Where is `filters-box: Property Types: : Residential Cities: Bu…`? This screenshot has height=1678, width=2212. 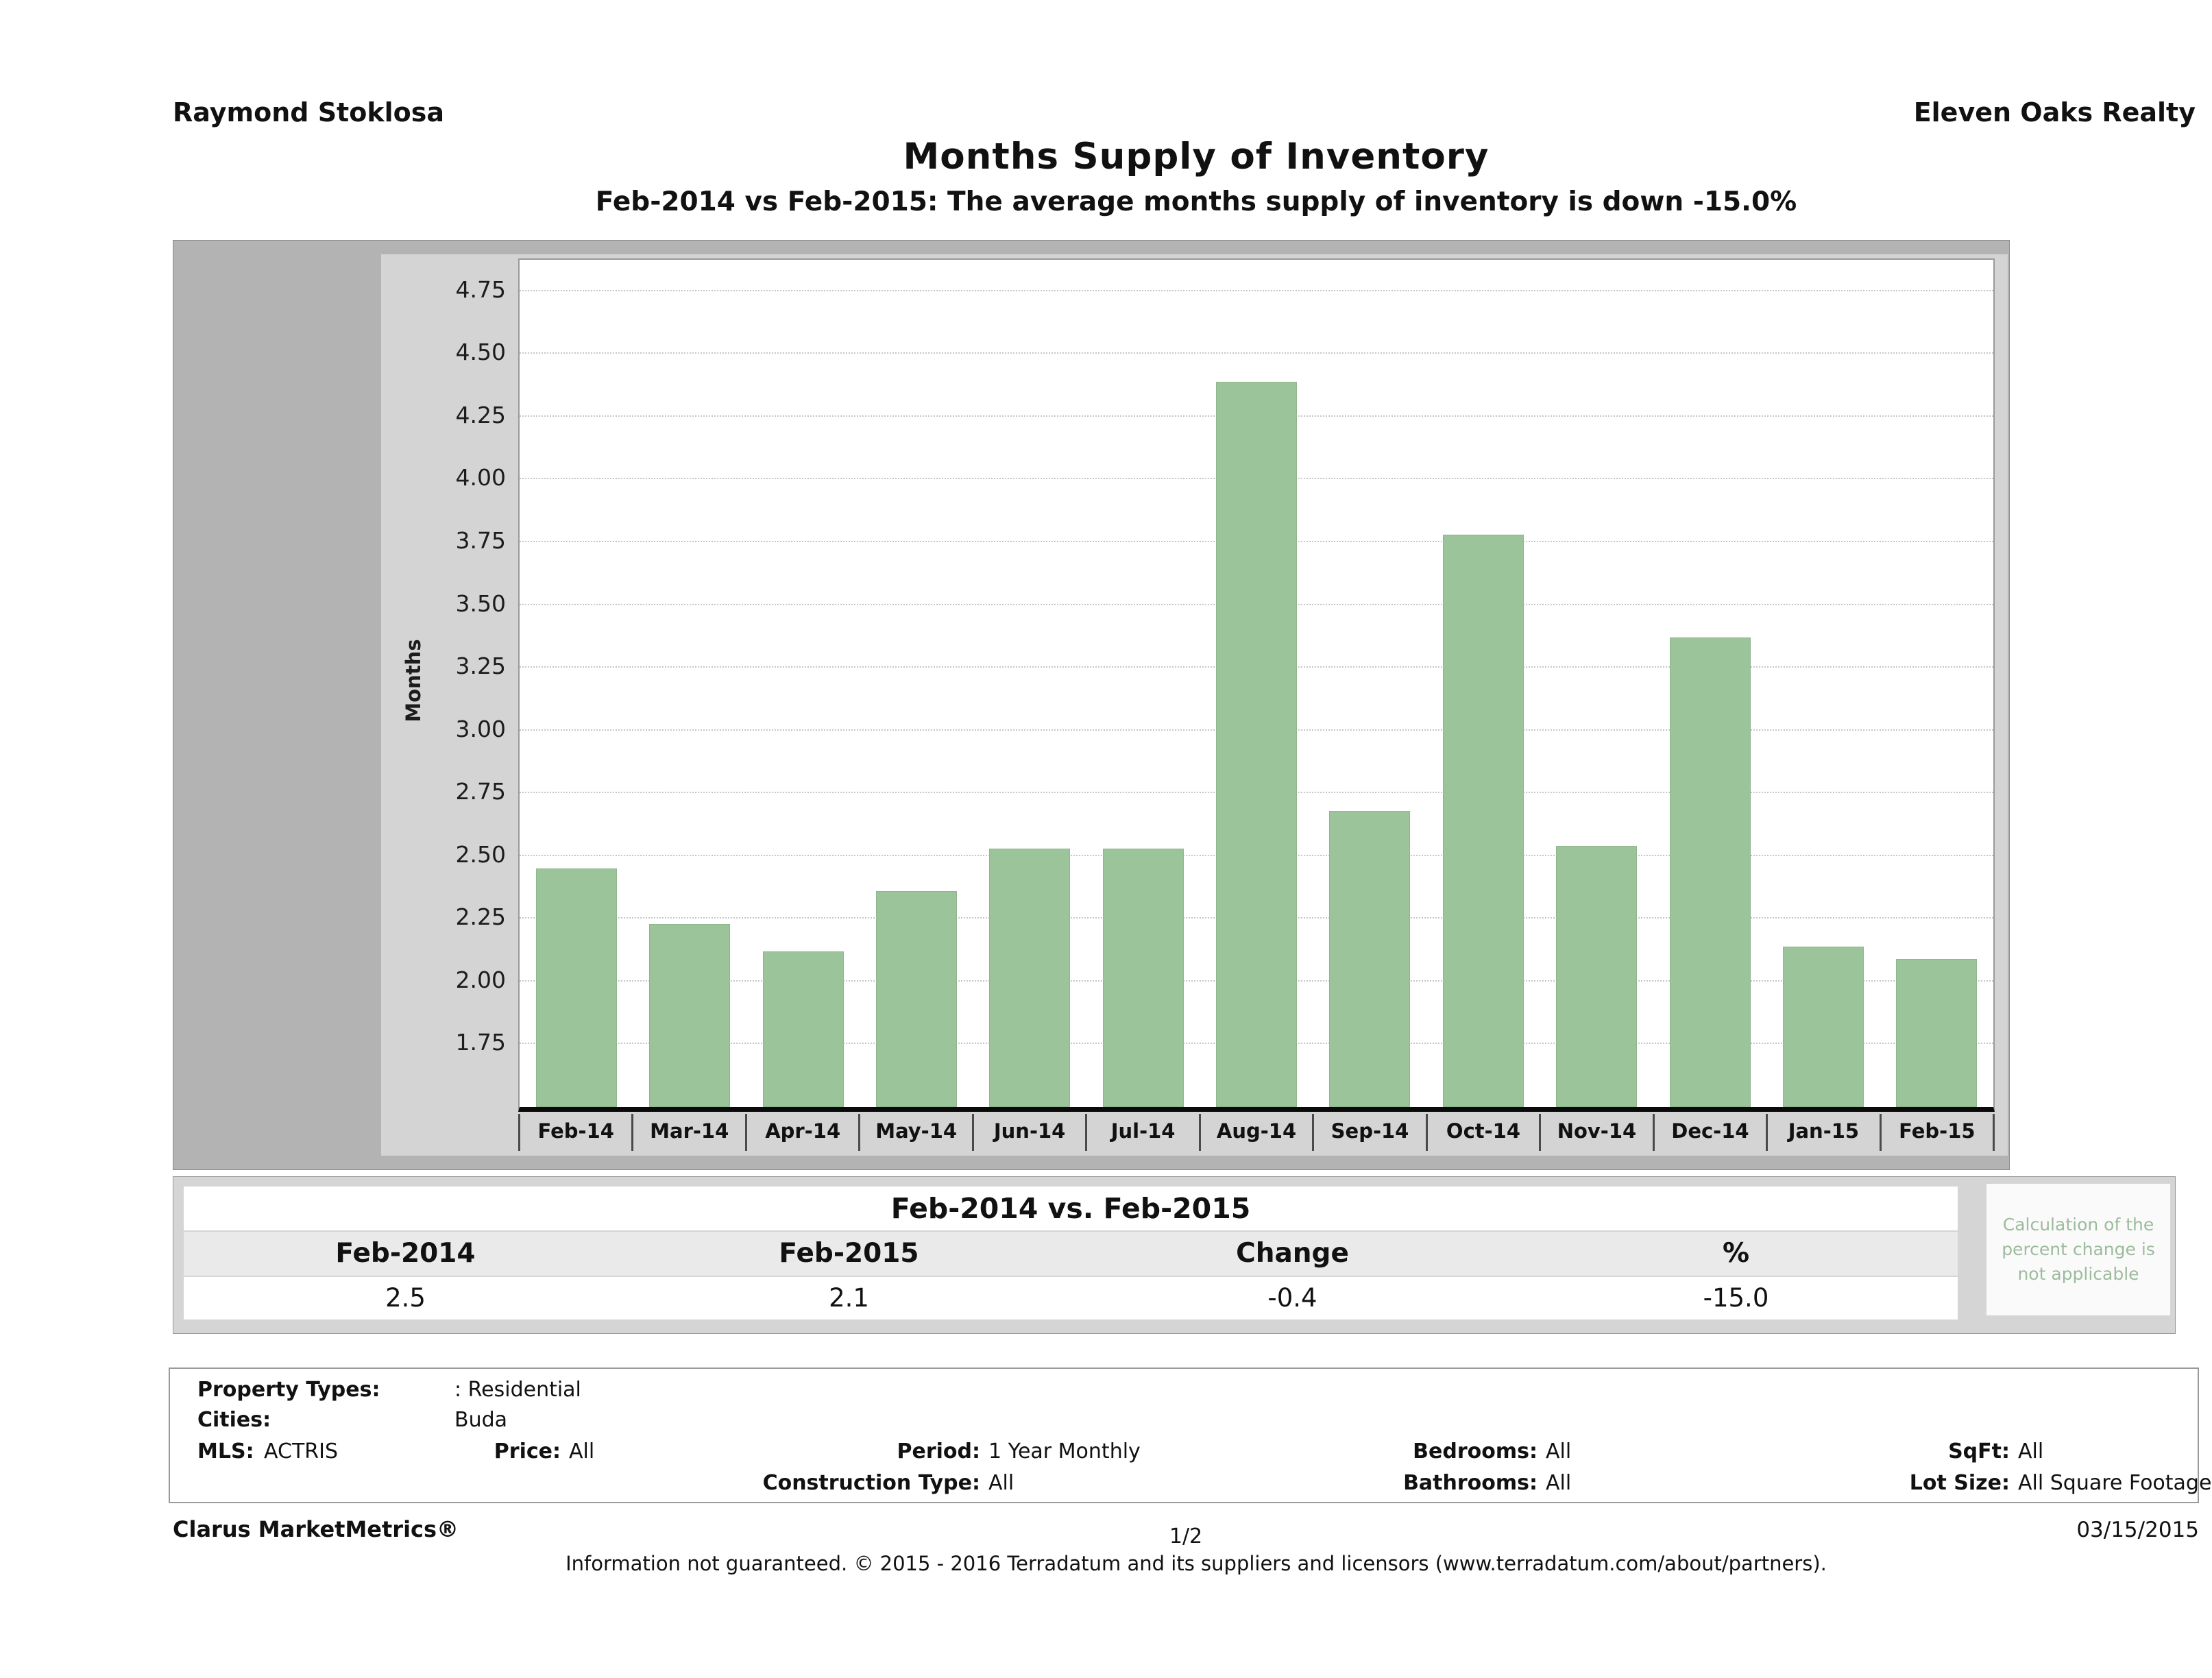
filters-box: Property Types: : Residential Cities: Bu… is located at coordinates (1190, 1435).